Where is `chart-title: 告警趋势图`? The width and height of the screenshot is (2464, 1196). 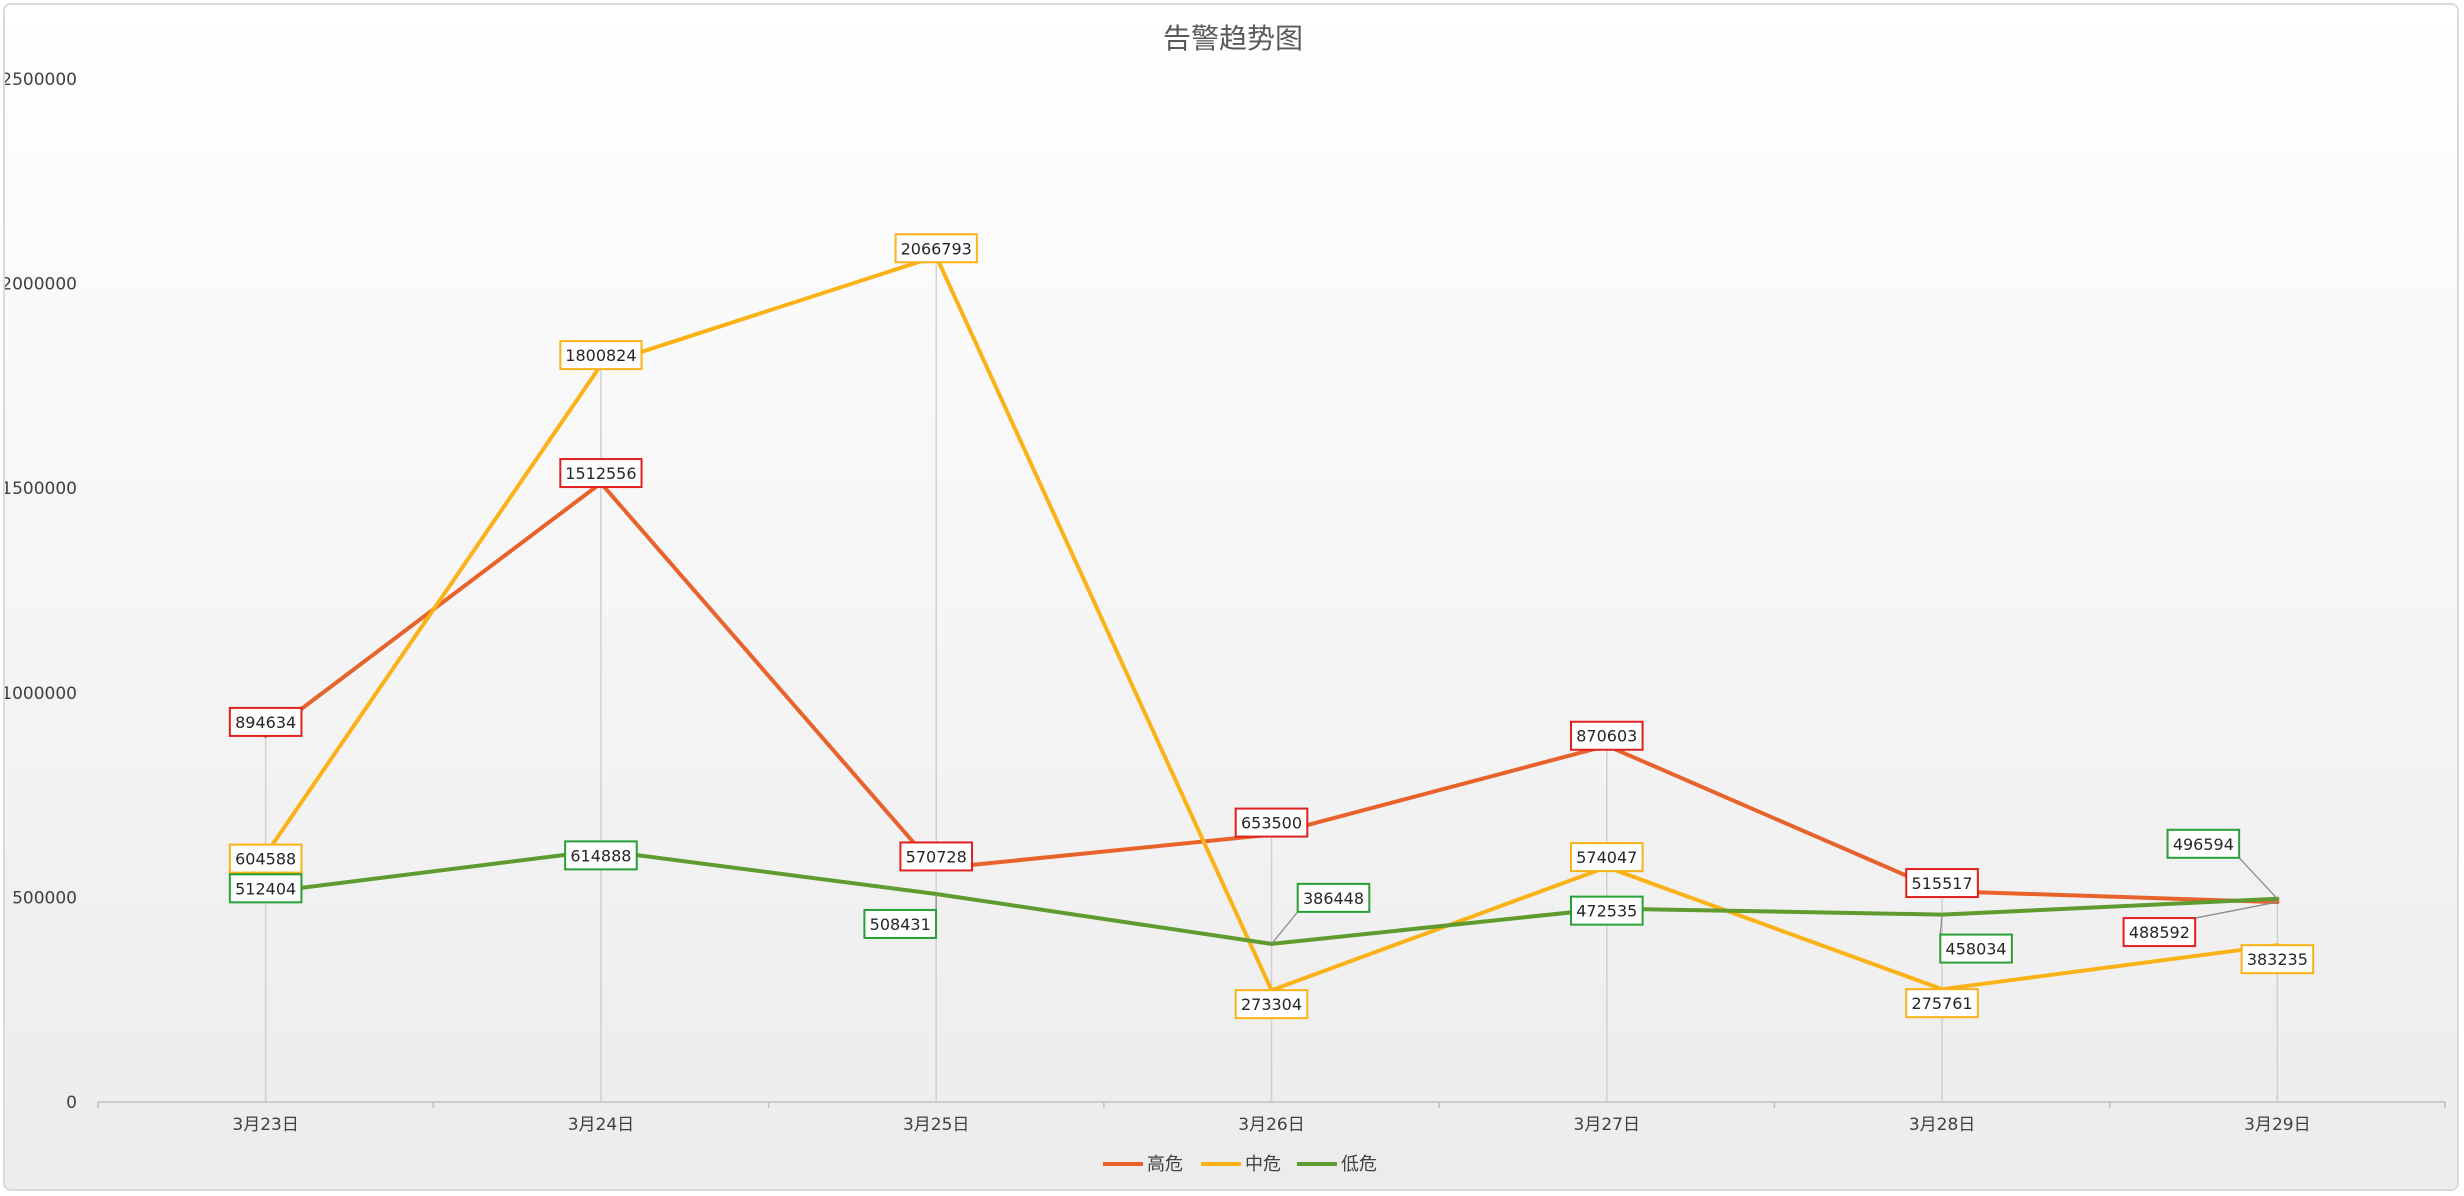
chart-title: 告警趋势图 is located at coordinates (1233, 38).